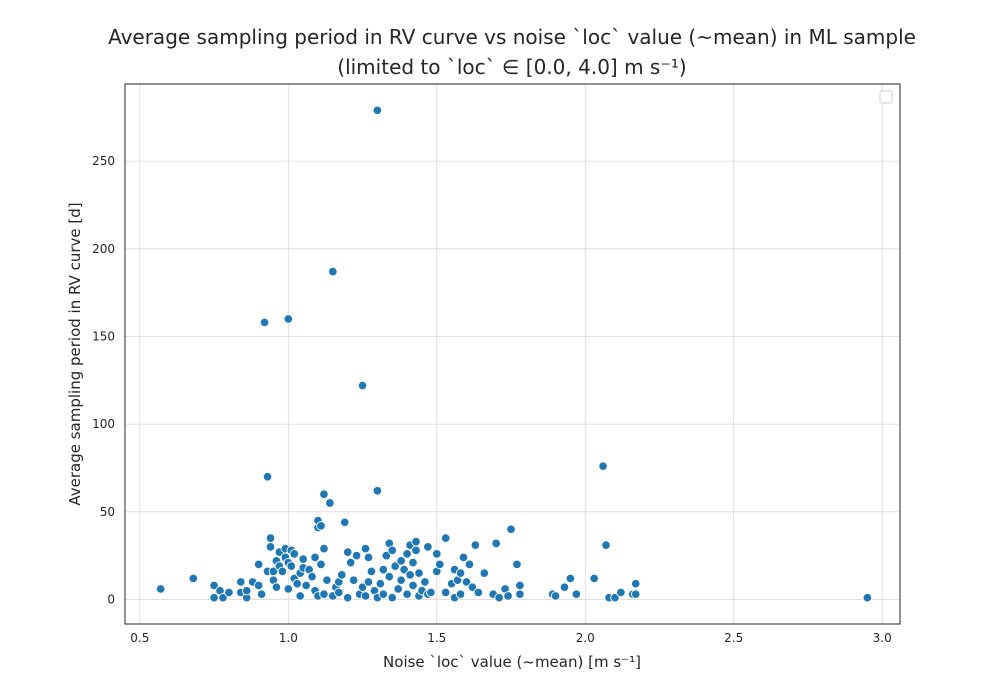  I want to click on x-tick-label: 2.5, so click(733, 638).